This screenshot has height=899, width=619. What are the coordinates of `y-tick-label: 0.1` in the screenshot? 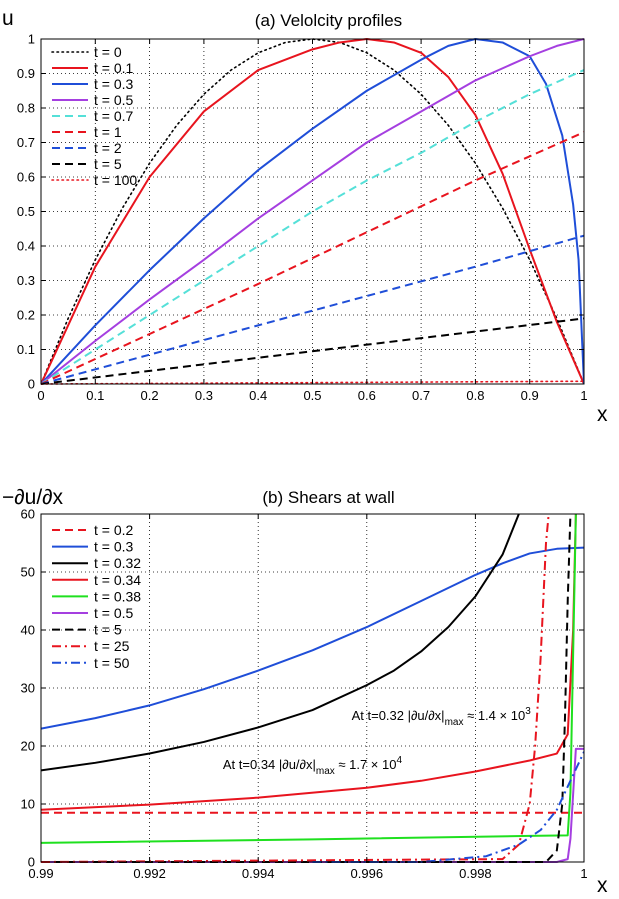 It's located at (26, 349).